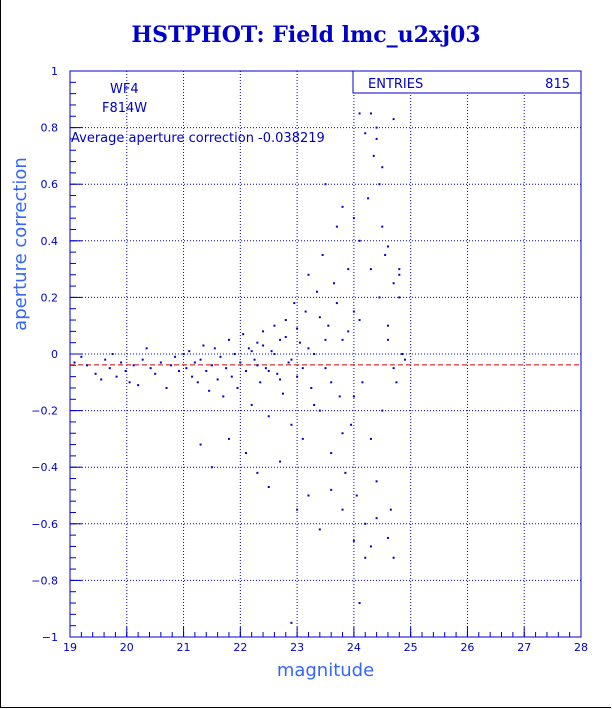  I want to click on chart-title: HSTPHOT: Field lmc_u2xj03, so click(306, 35).